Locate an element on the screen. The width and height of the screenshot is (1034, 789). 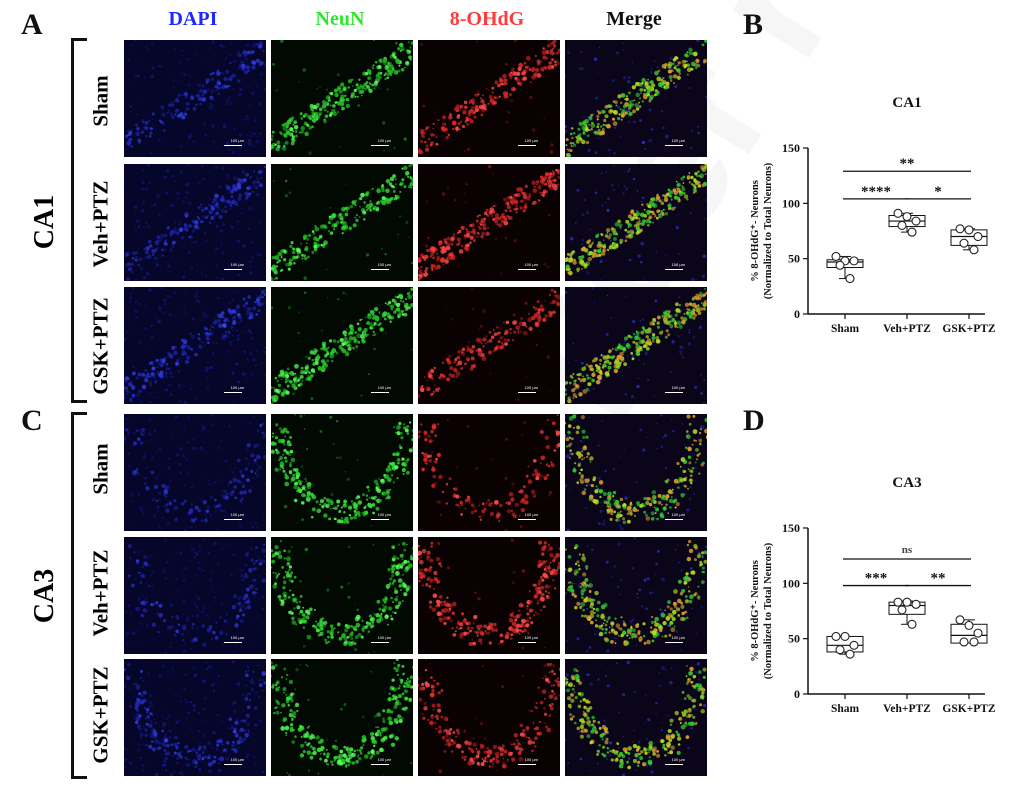
micrograph-ca1-veh-ptz-dapi: 100 µm is located at coordinates (195, 222).